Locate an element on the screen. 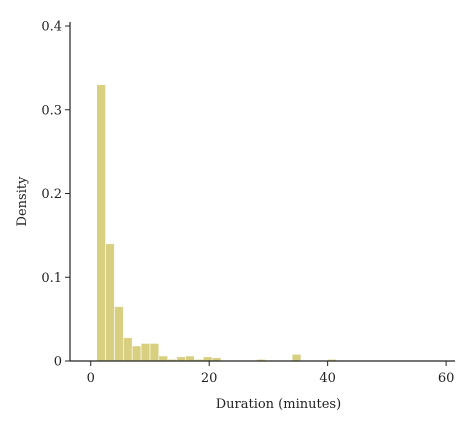 The height and width of the screenshot is (428, 474). x-tick-label: 20 is located at coordinates (209, 378).